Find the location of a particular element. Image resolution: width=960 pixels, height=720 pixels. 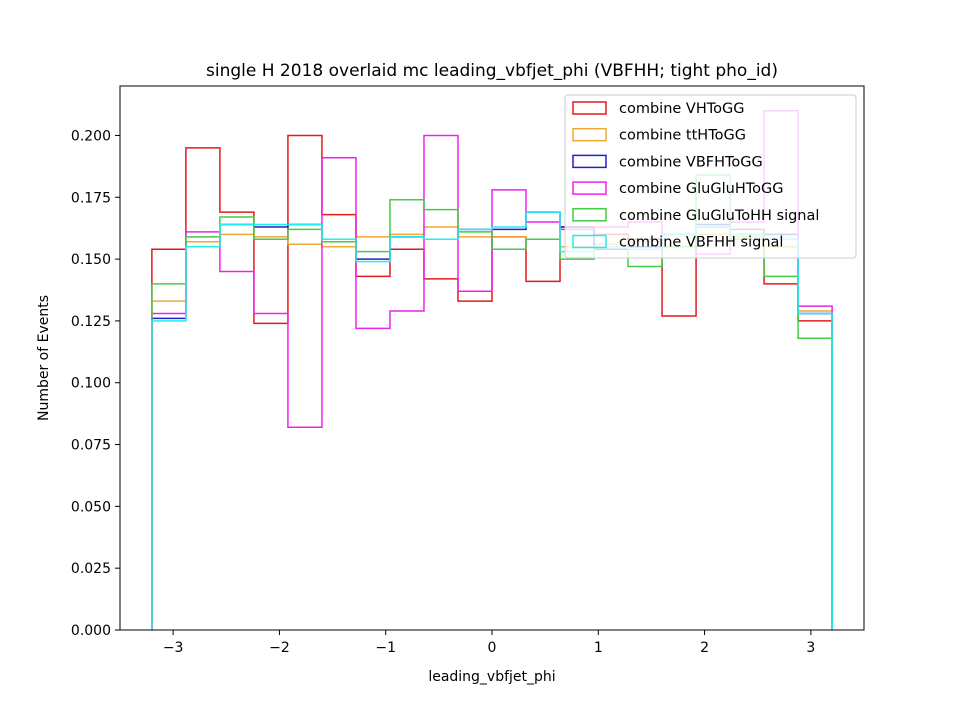

y-tick-label: 0.050 is located at coordinates (91, 507).